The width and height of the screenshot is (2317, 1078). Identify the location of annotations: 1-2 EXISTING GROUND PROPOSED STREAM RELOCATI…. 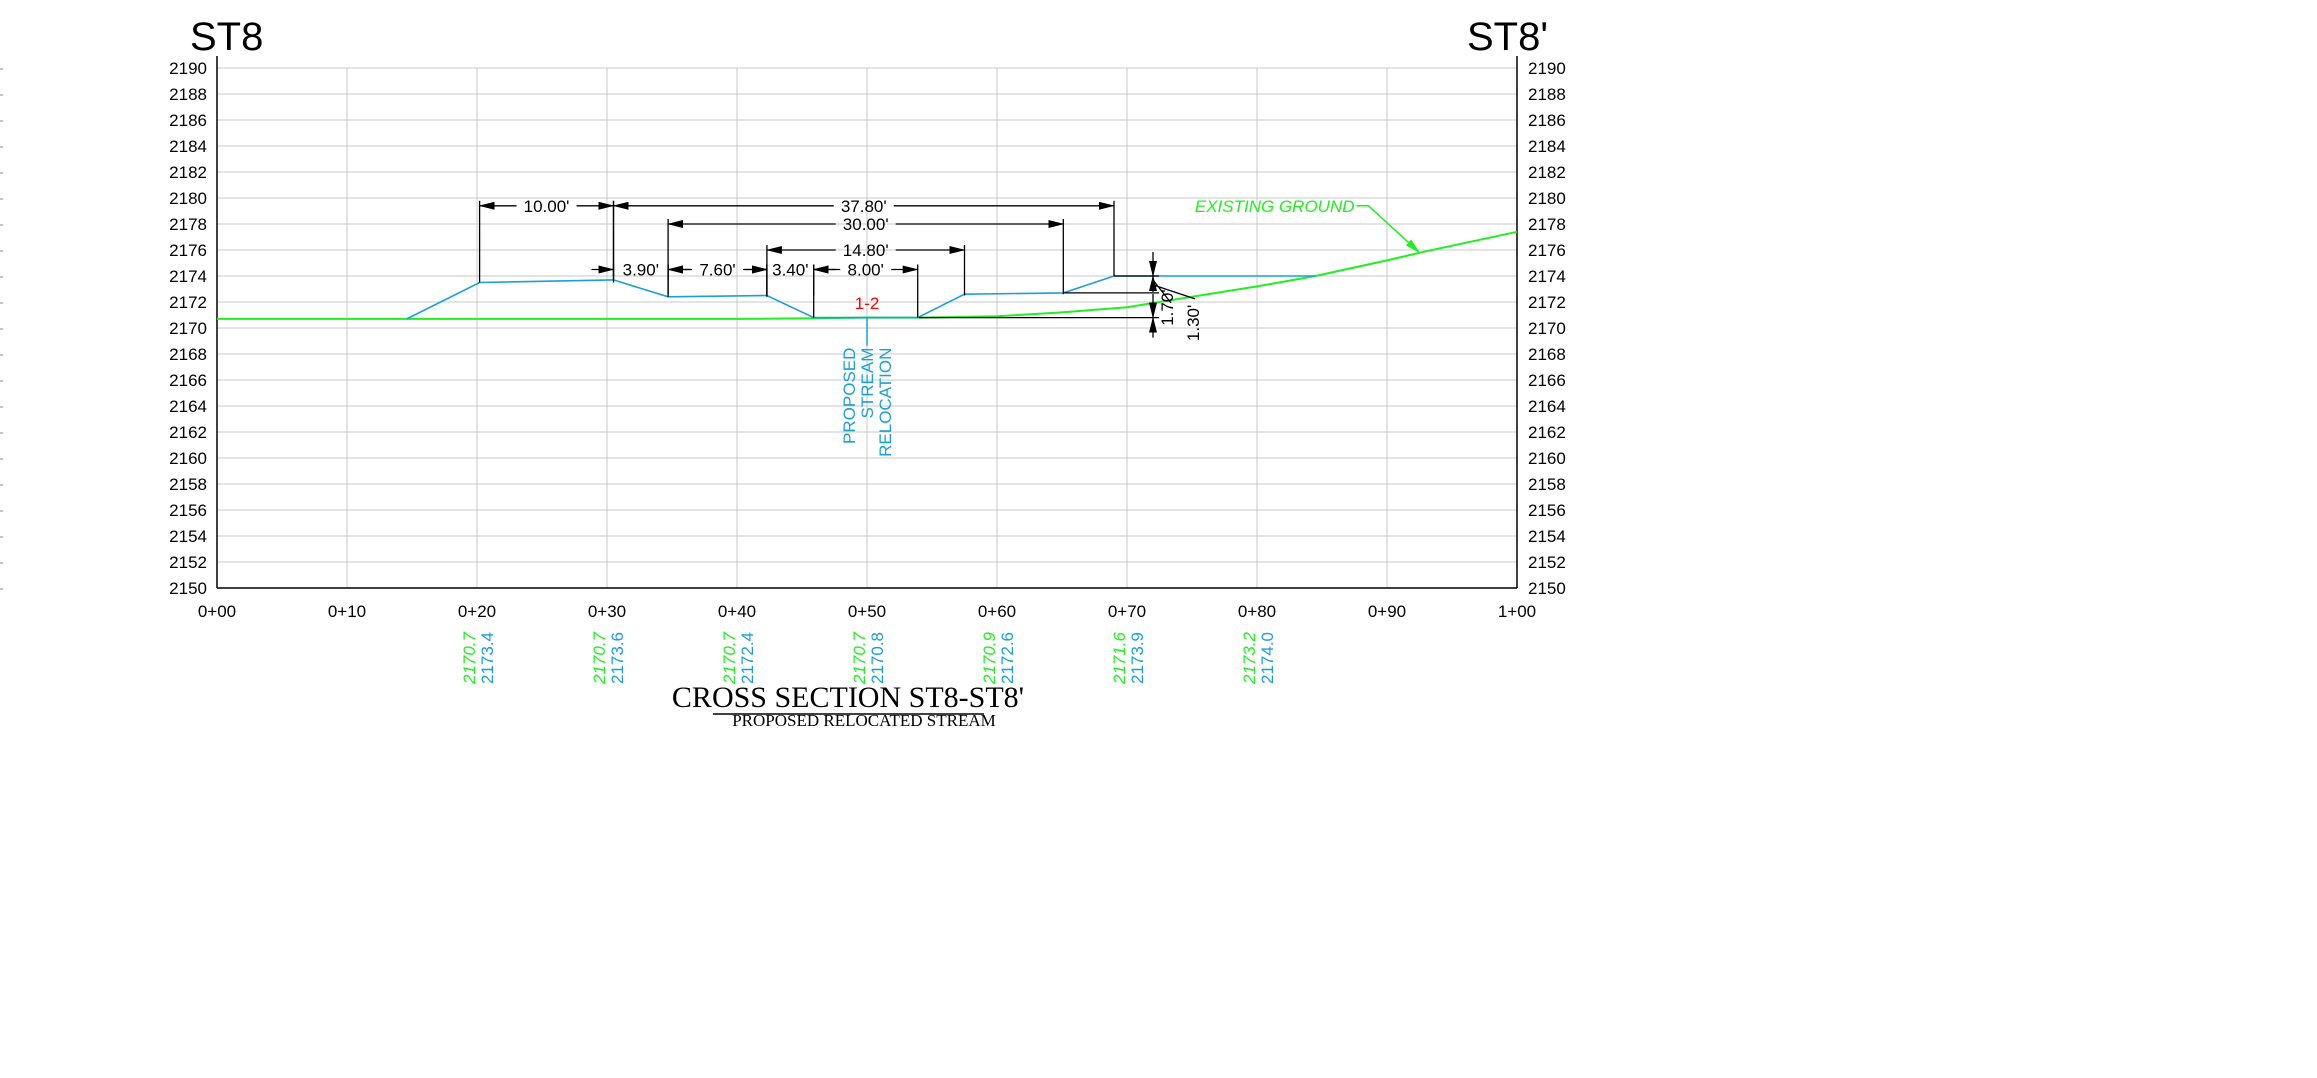
(1130, 327).